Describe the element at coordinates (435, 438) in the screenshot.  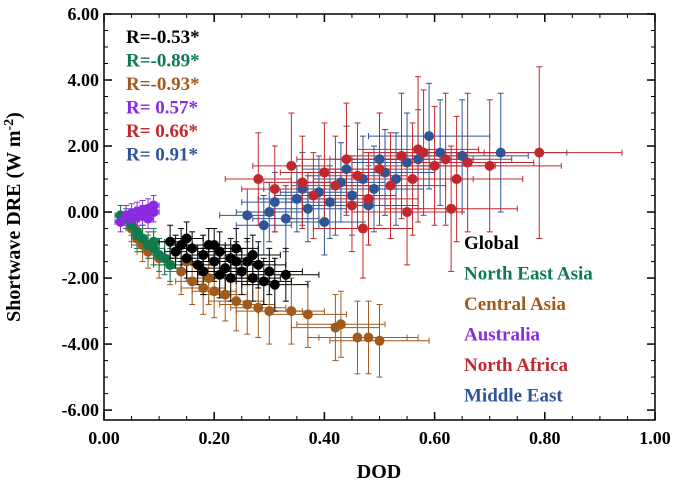
I see `x-tick-label: 0.60` at that location.